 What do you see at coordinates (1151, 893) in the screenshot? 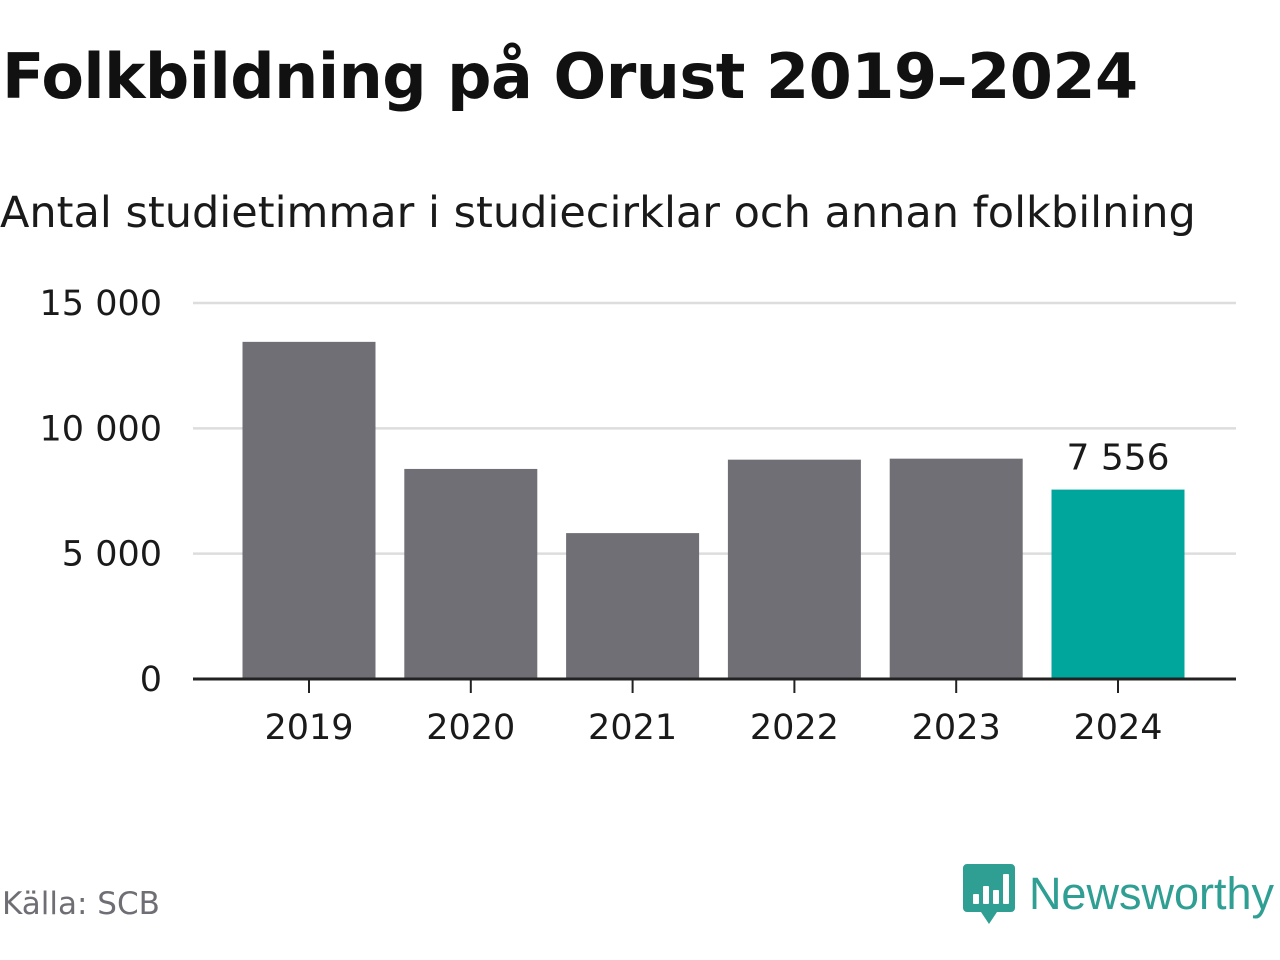
I see `brand-name: Newsworthy` at bounding box center [1151, 893].